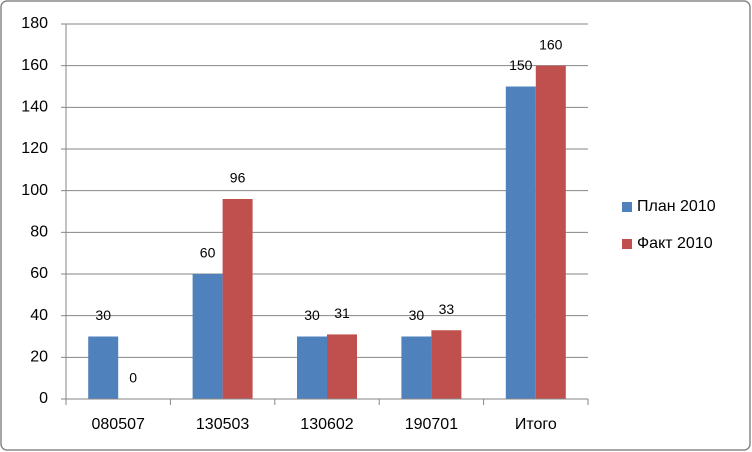 The width and height of the screenshot is (752, 452). I want to click on y-tick-label: 40, so click(39, 315).